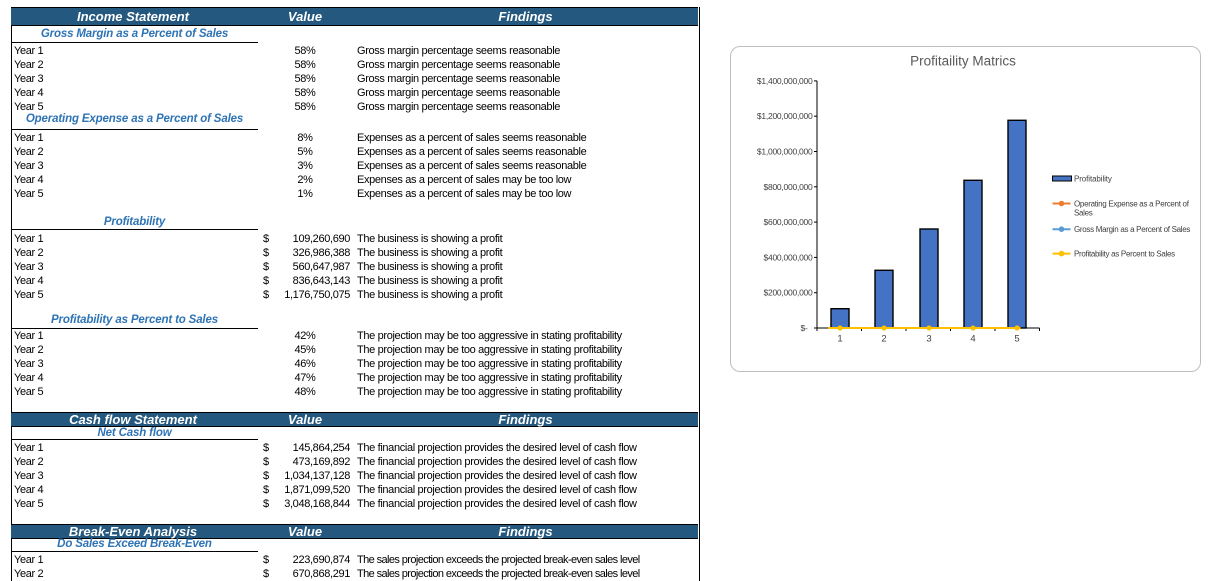 Image resolution: width=1224 pixels, height=581 pixels. I want to click on svg-text: 3, so click(928, 338).